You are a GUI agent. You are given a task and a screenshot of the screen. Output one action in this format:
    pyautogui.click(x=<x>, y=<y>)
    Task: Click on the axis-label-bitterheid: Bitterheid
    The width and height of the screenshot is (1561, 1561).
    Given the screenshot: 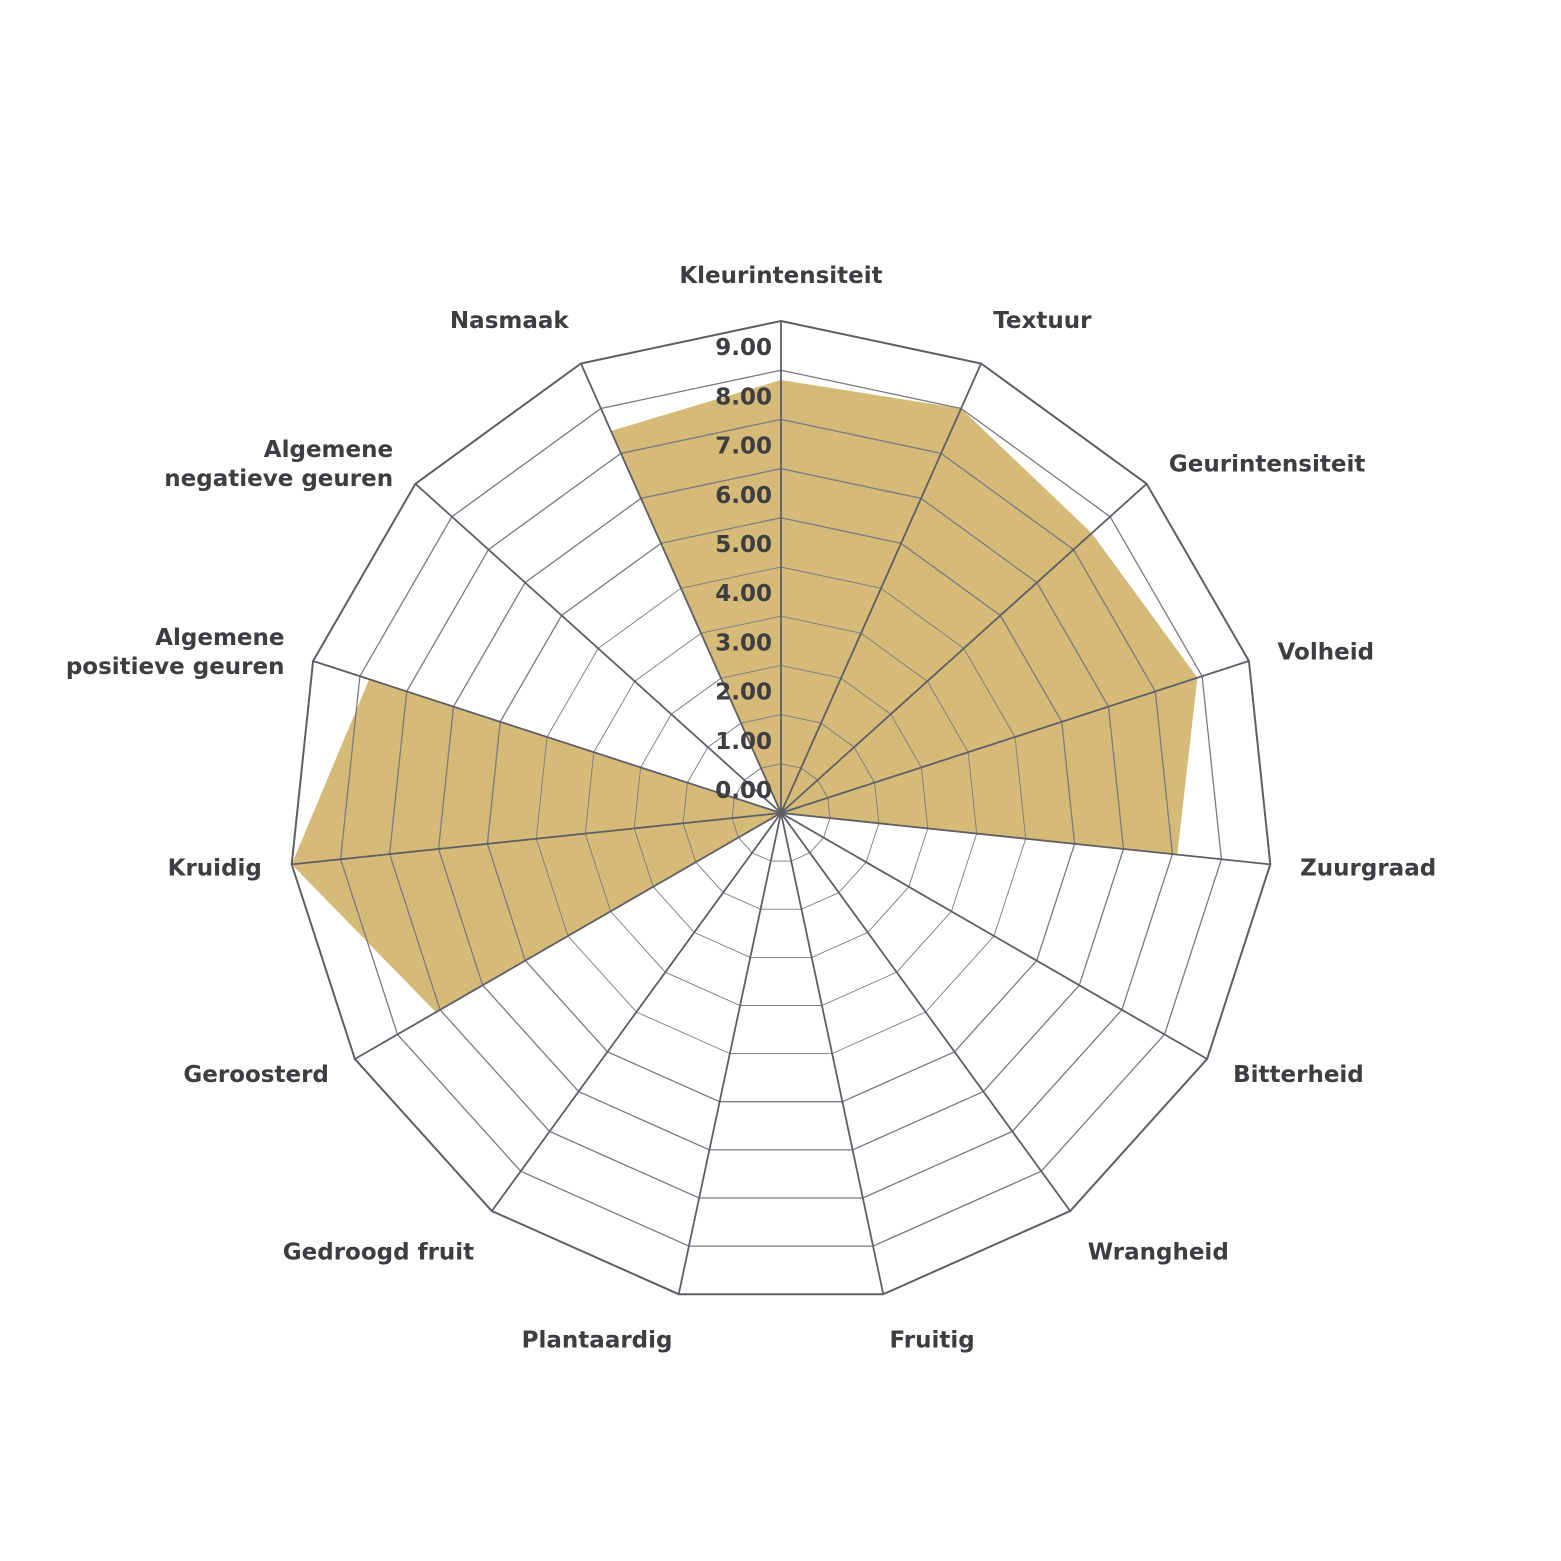 What is the action you would take?
    pyautogui.click(x=1298, y=1075)
    